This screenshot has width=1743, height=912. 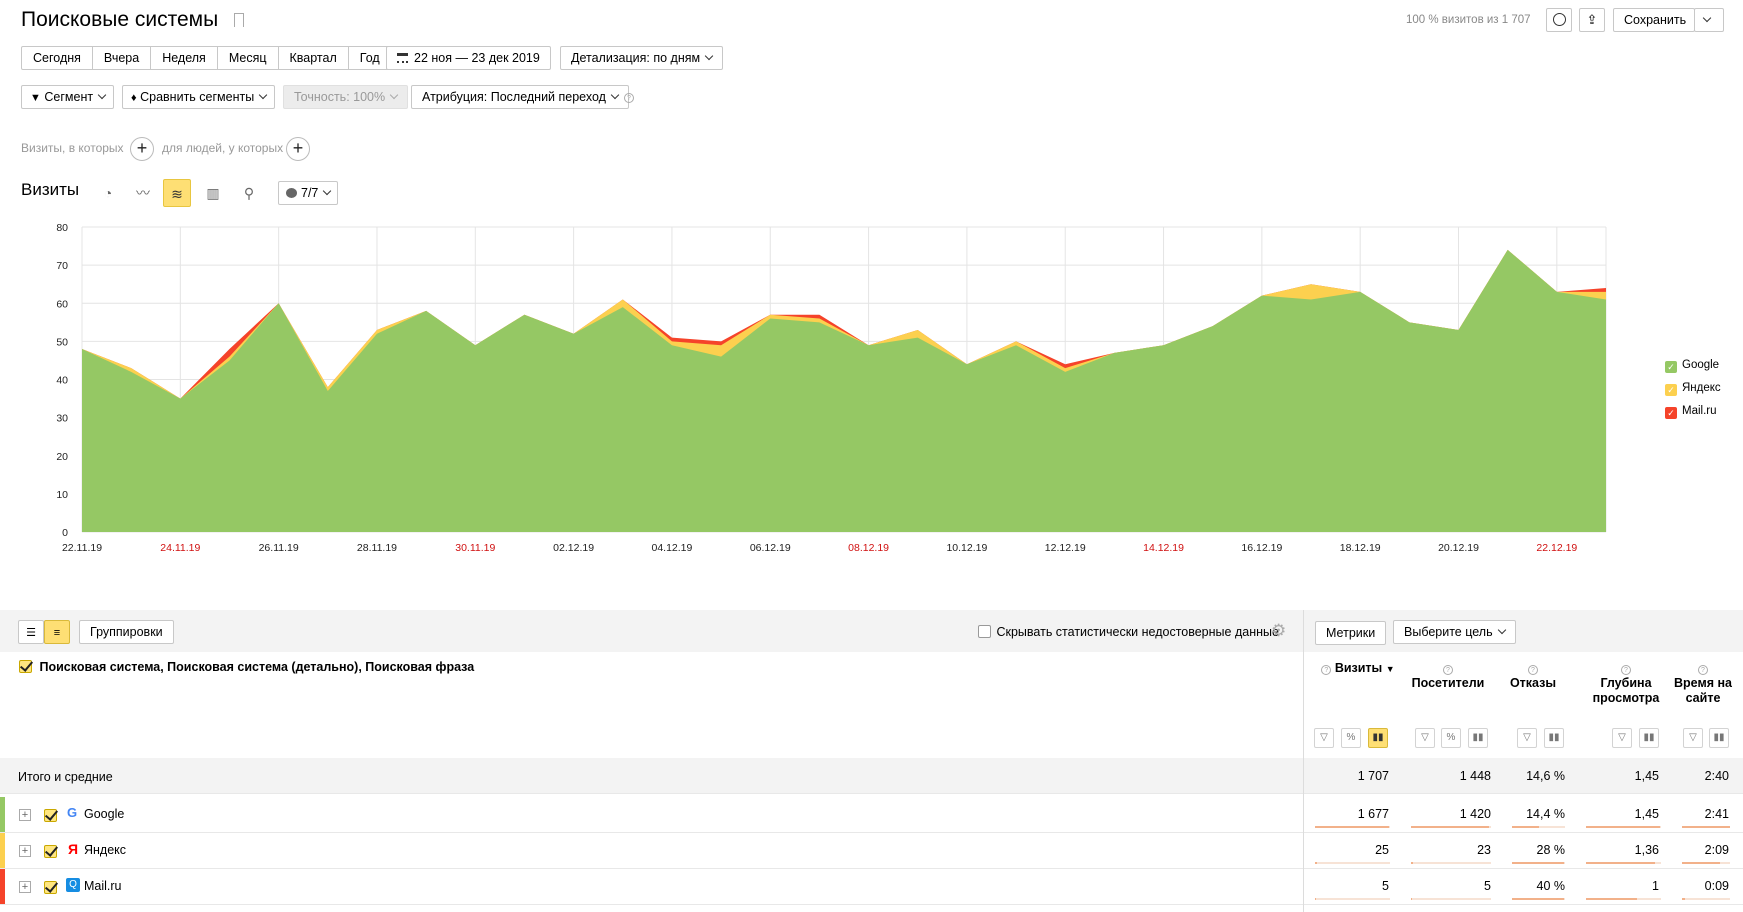 I want to click on attribution-help-icon: ?, so click(x=629, y=98).